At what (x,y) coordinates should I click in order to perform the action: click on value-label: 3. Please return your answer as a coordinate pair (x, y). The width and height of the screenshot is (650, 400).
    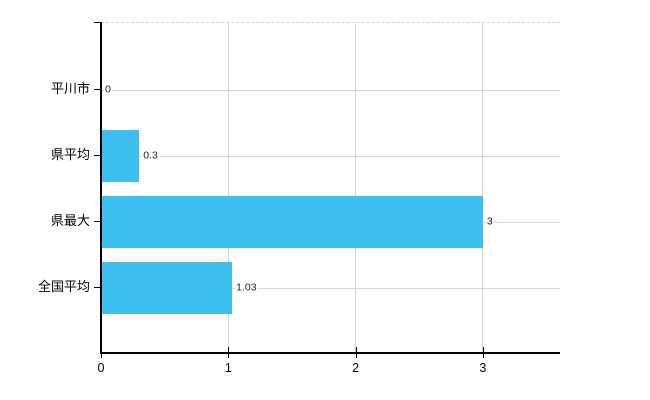
    Looking at the image, I should click on (489, 222).